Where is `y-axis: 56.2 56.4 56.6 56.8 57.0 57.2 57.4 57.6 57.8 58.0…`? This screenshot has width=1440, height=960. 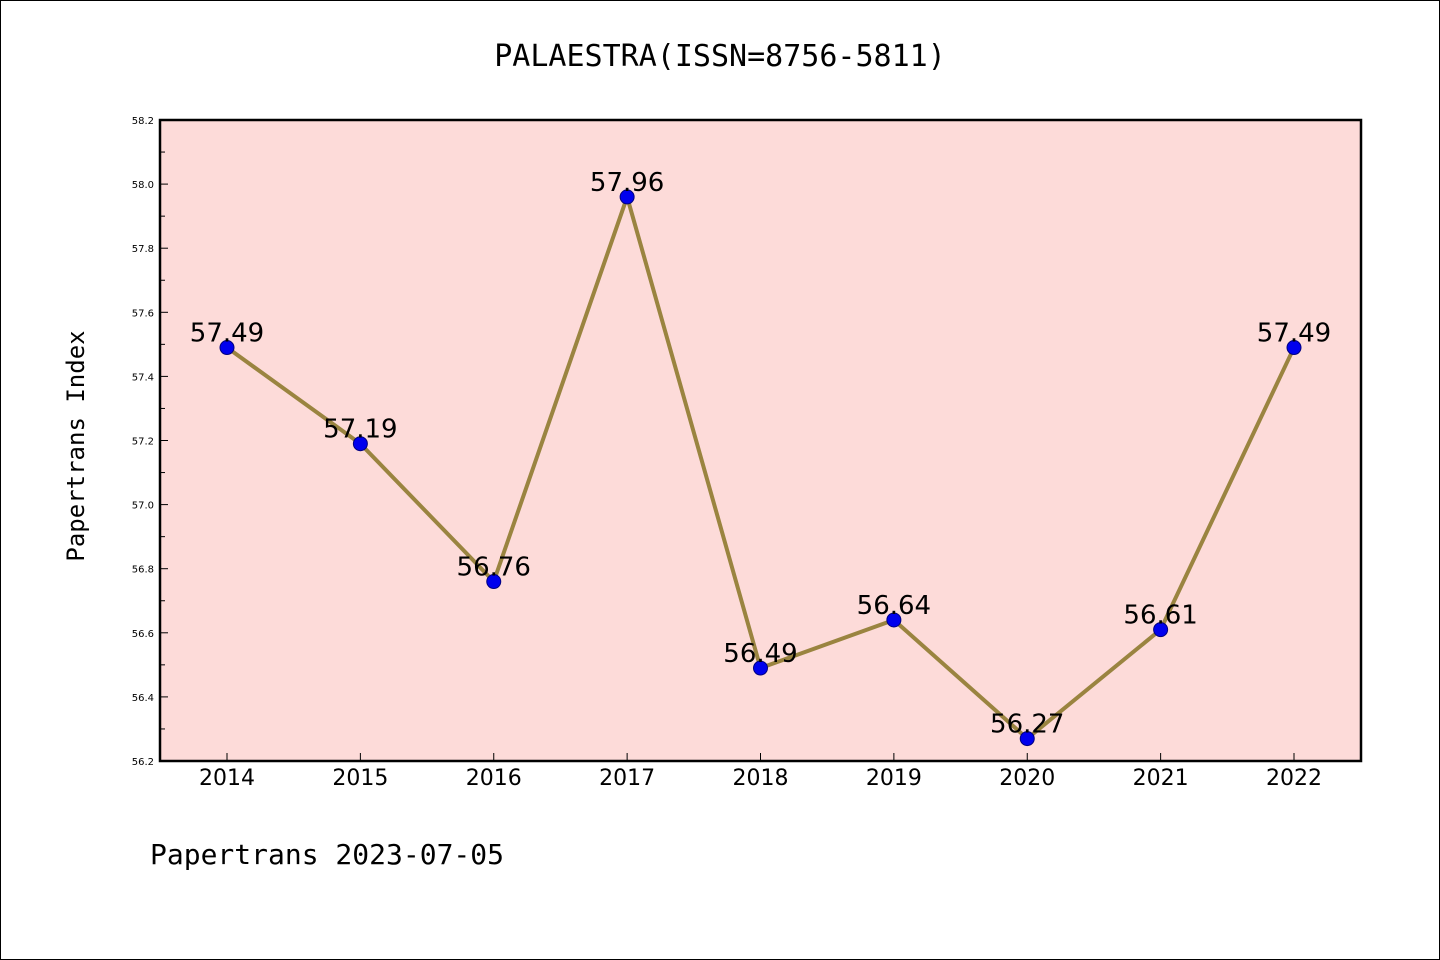
y-axis: 56.2 56.4 56.6 56.8 57.0 57.2 57.4 57.6 57.8 58.0… is located at coordinates (150, 442).